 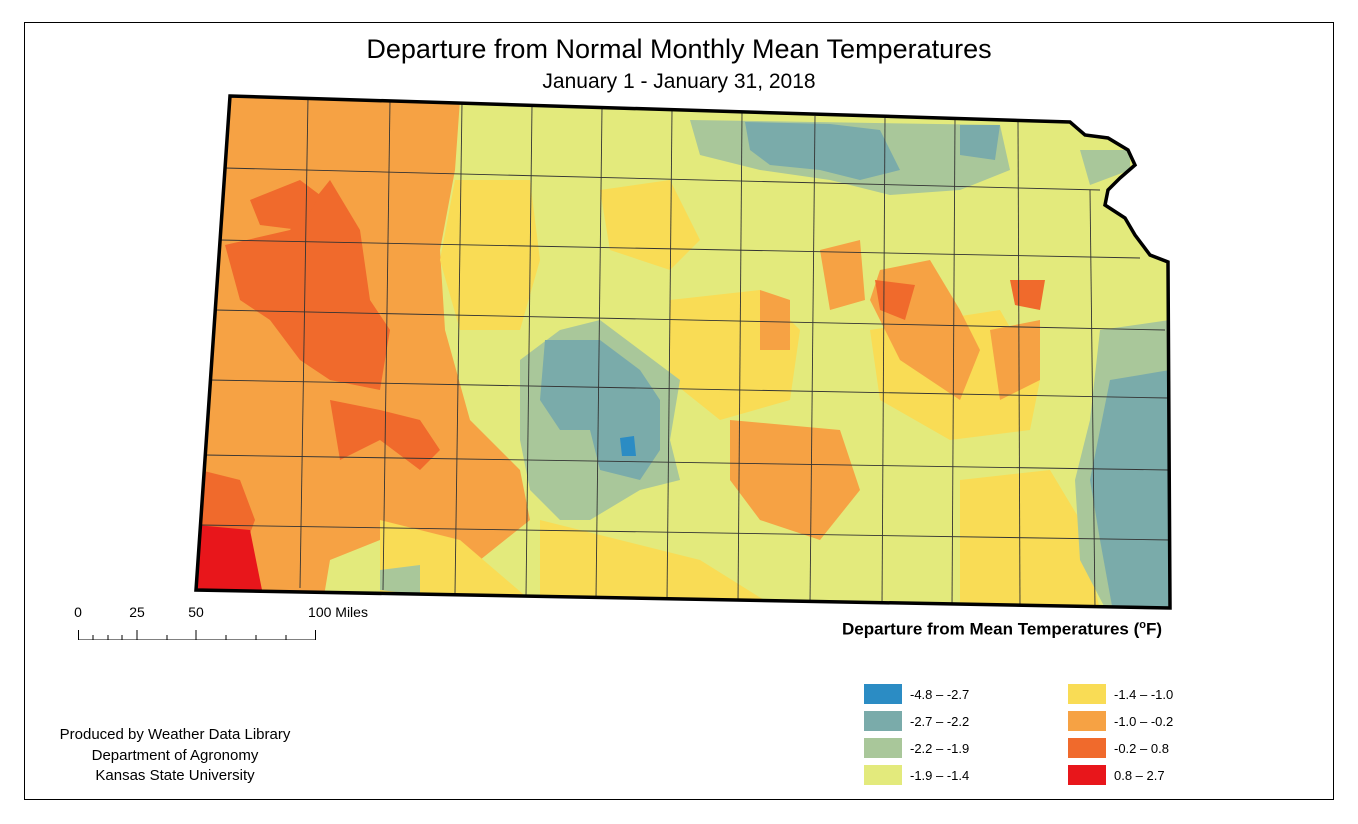 I want to click on legend-item: -4.8 – -2.7, so click(x=916, y=694).